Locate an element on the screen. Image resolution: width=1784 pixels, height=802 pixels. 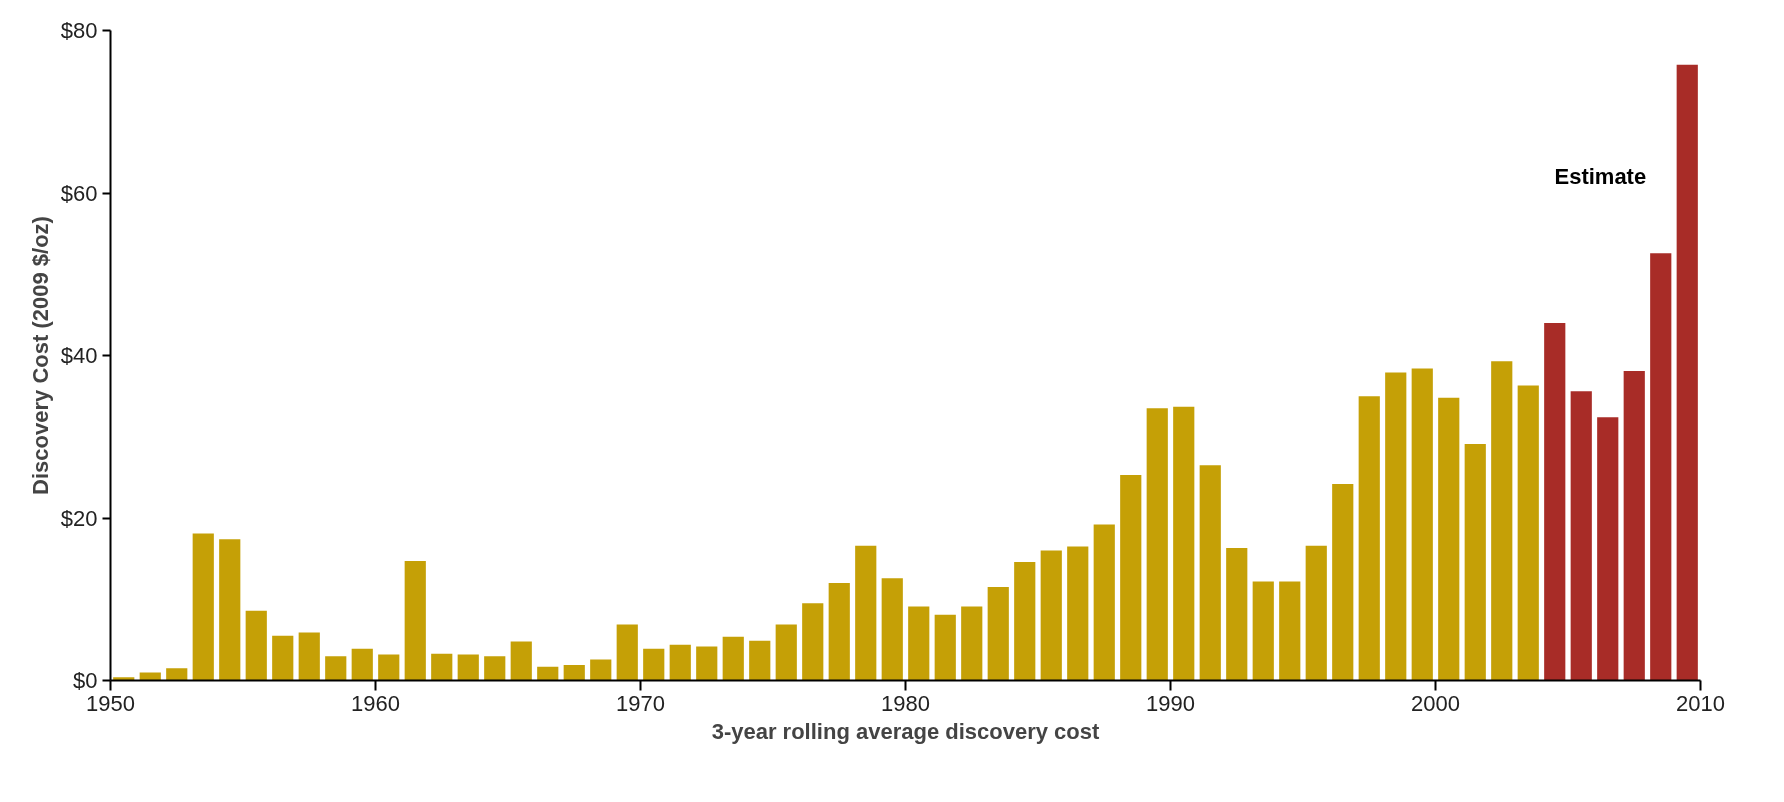
x-tick-label: 1950 is located at coordinates (110, 703).